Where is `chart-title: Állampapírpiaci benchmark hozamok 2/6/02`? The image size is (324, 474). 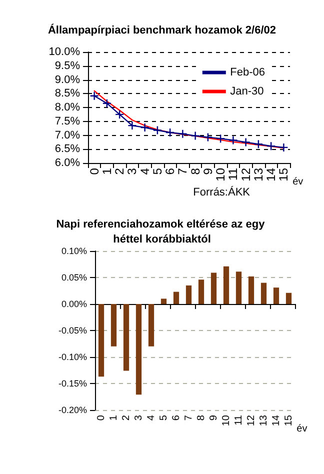 chart-title: Állampapírpiaci benchmark hozamok 2/6/02 is located at coordinates (162, 30).